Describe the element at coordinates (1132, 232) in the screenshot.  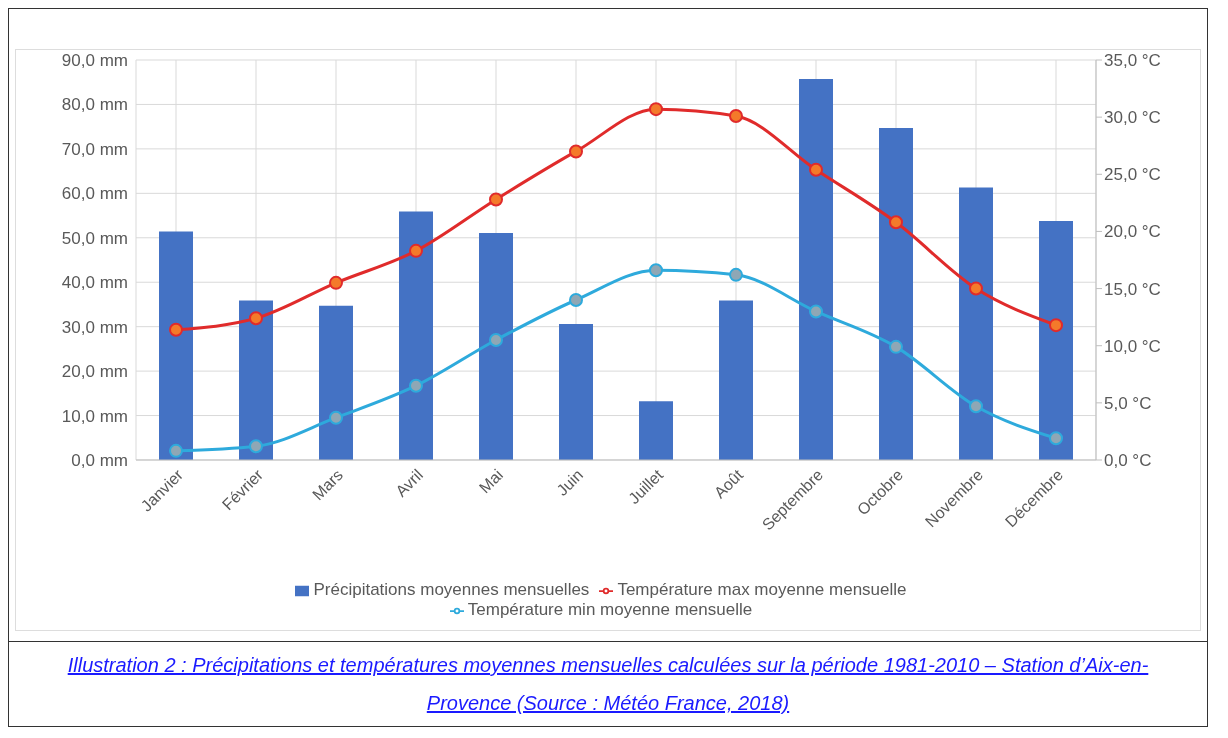
I see `y2-tick-label: 20,0 °C` at that location.